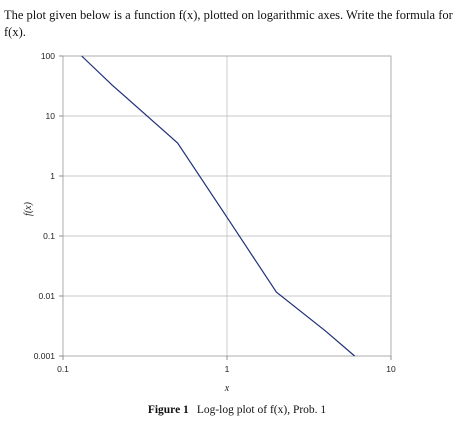  I want to click on x-tick-label: 1, so click(227, 369).